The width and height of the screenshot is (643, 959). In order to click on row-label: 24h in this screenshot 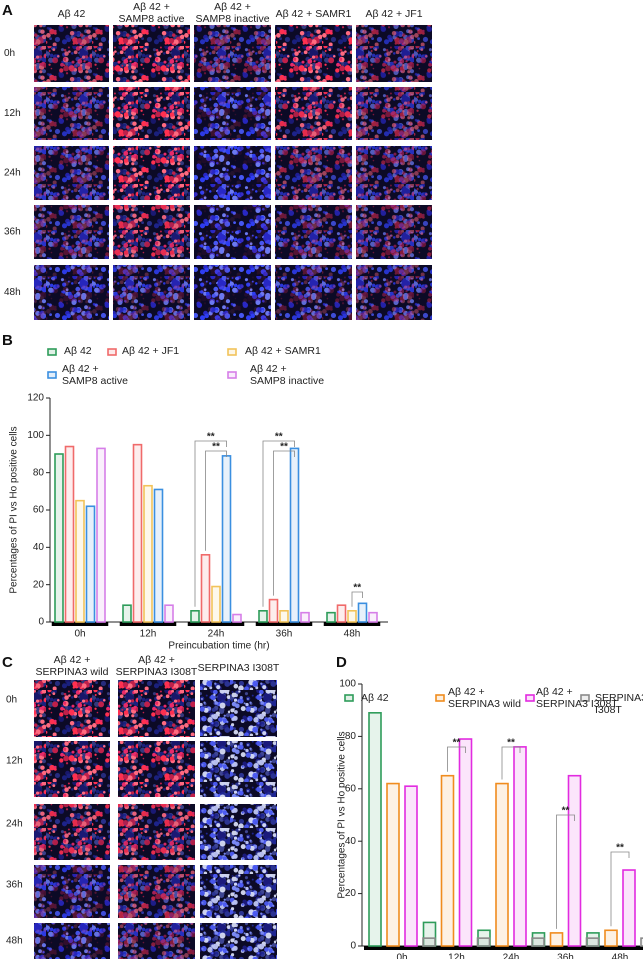, I will do `click(12, 173)`.